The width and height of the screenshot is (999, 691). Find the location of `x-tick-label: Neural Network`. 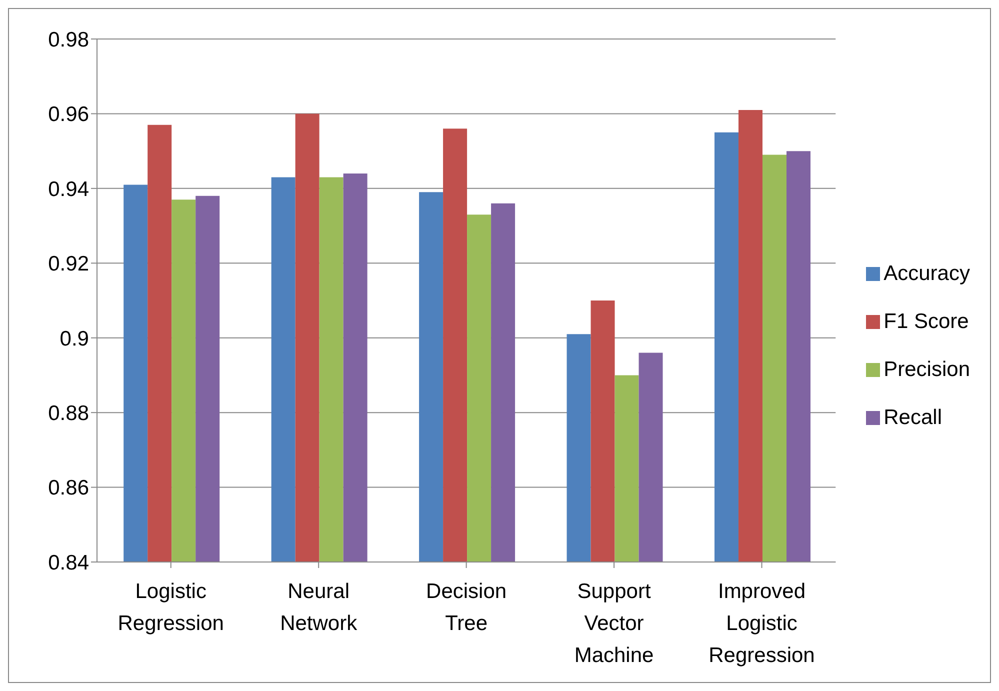

x-tick-label: Neural Network is located at coordinates (319, 607).